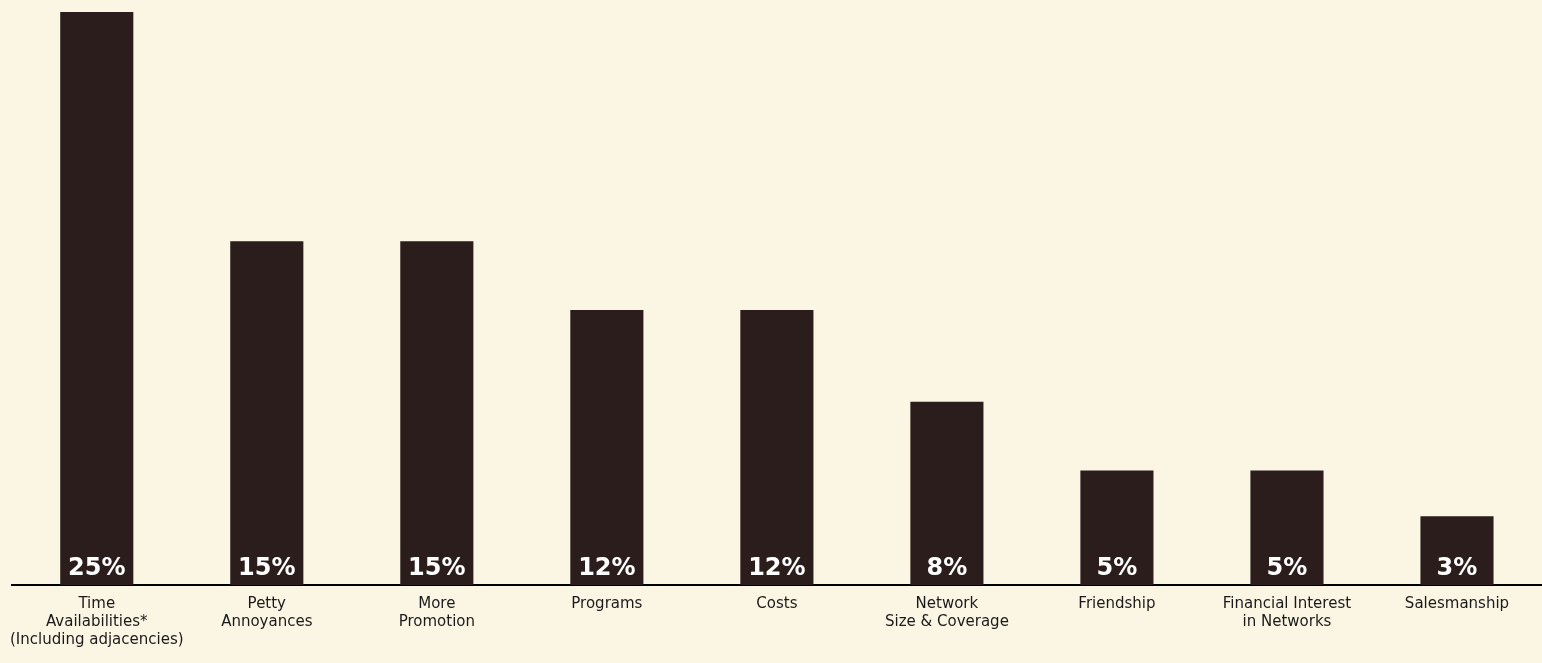 The height and width of the screenshot is (663, 1542). I want to click on x-tick-label: Financial Interest in Networks, so click(1287, 611).